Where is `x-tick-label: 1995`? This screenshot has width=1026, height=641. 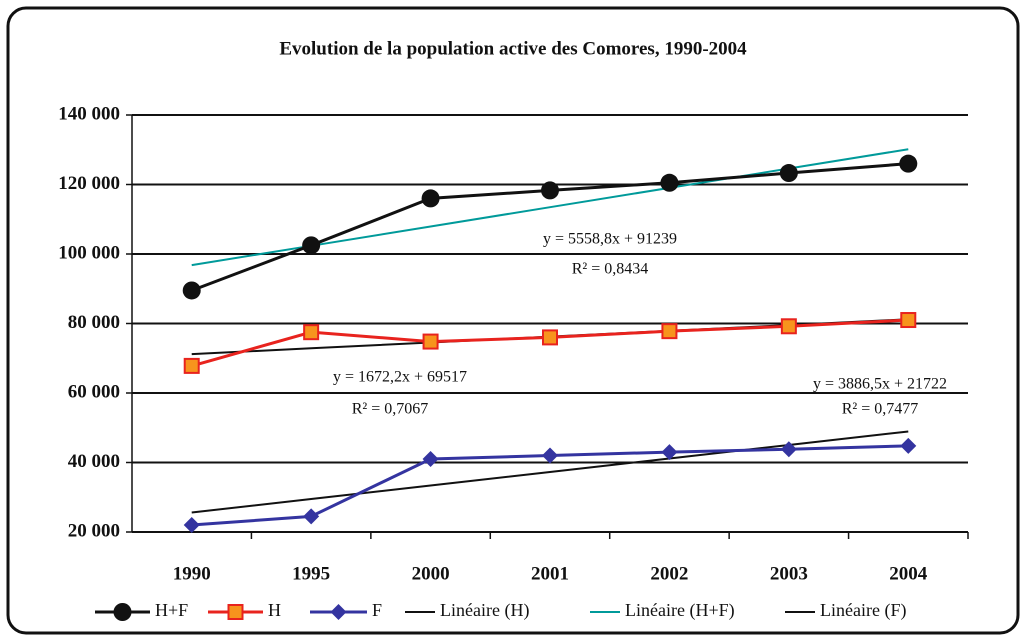
x-tick-label: 1995 is located at coordinates (311, 573).